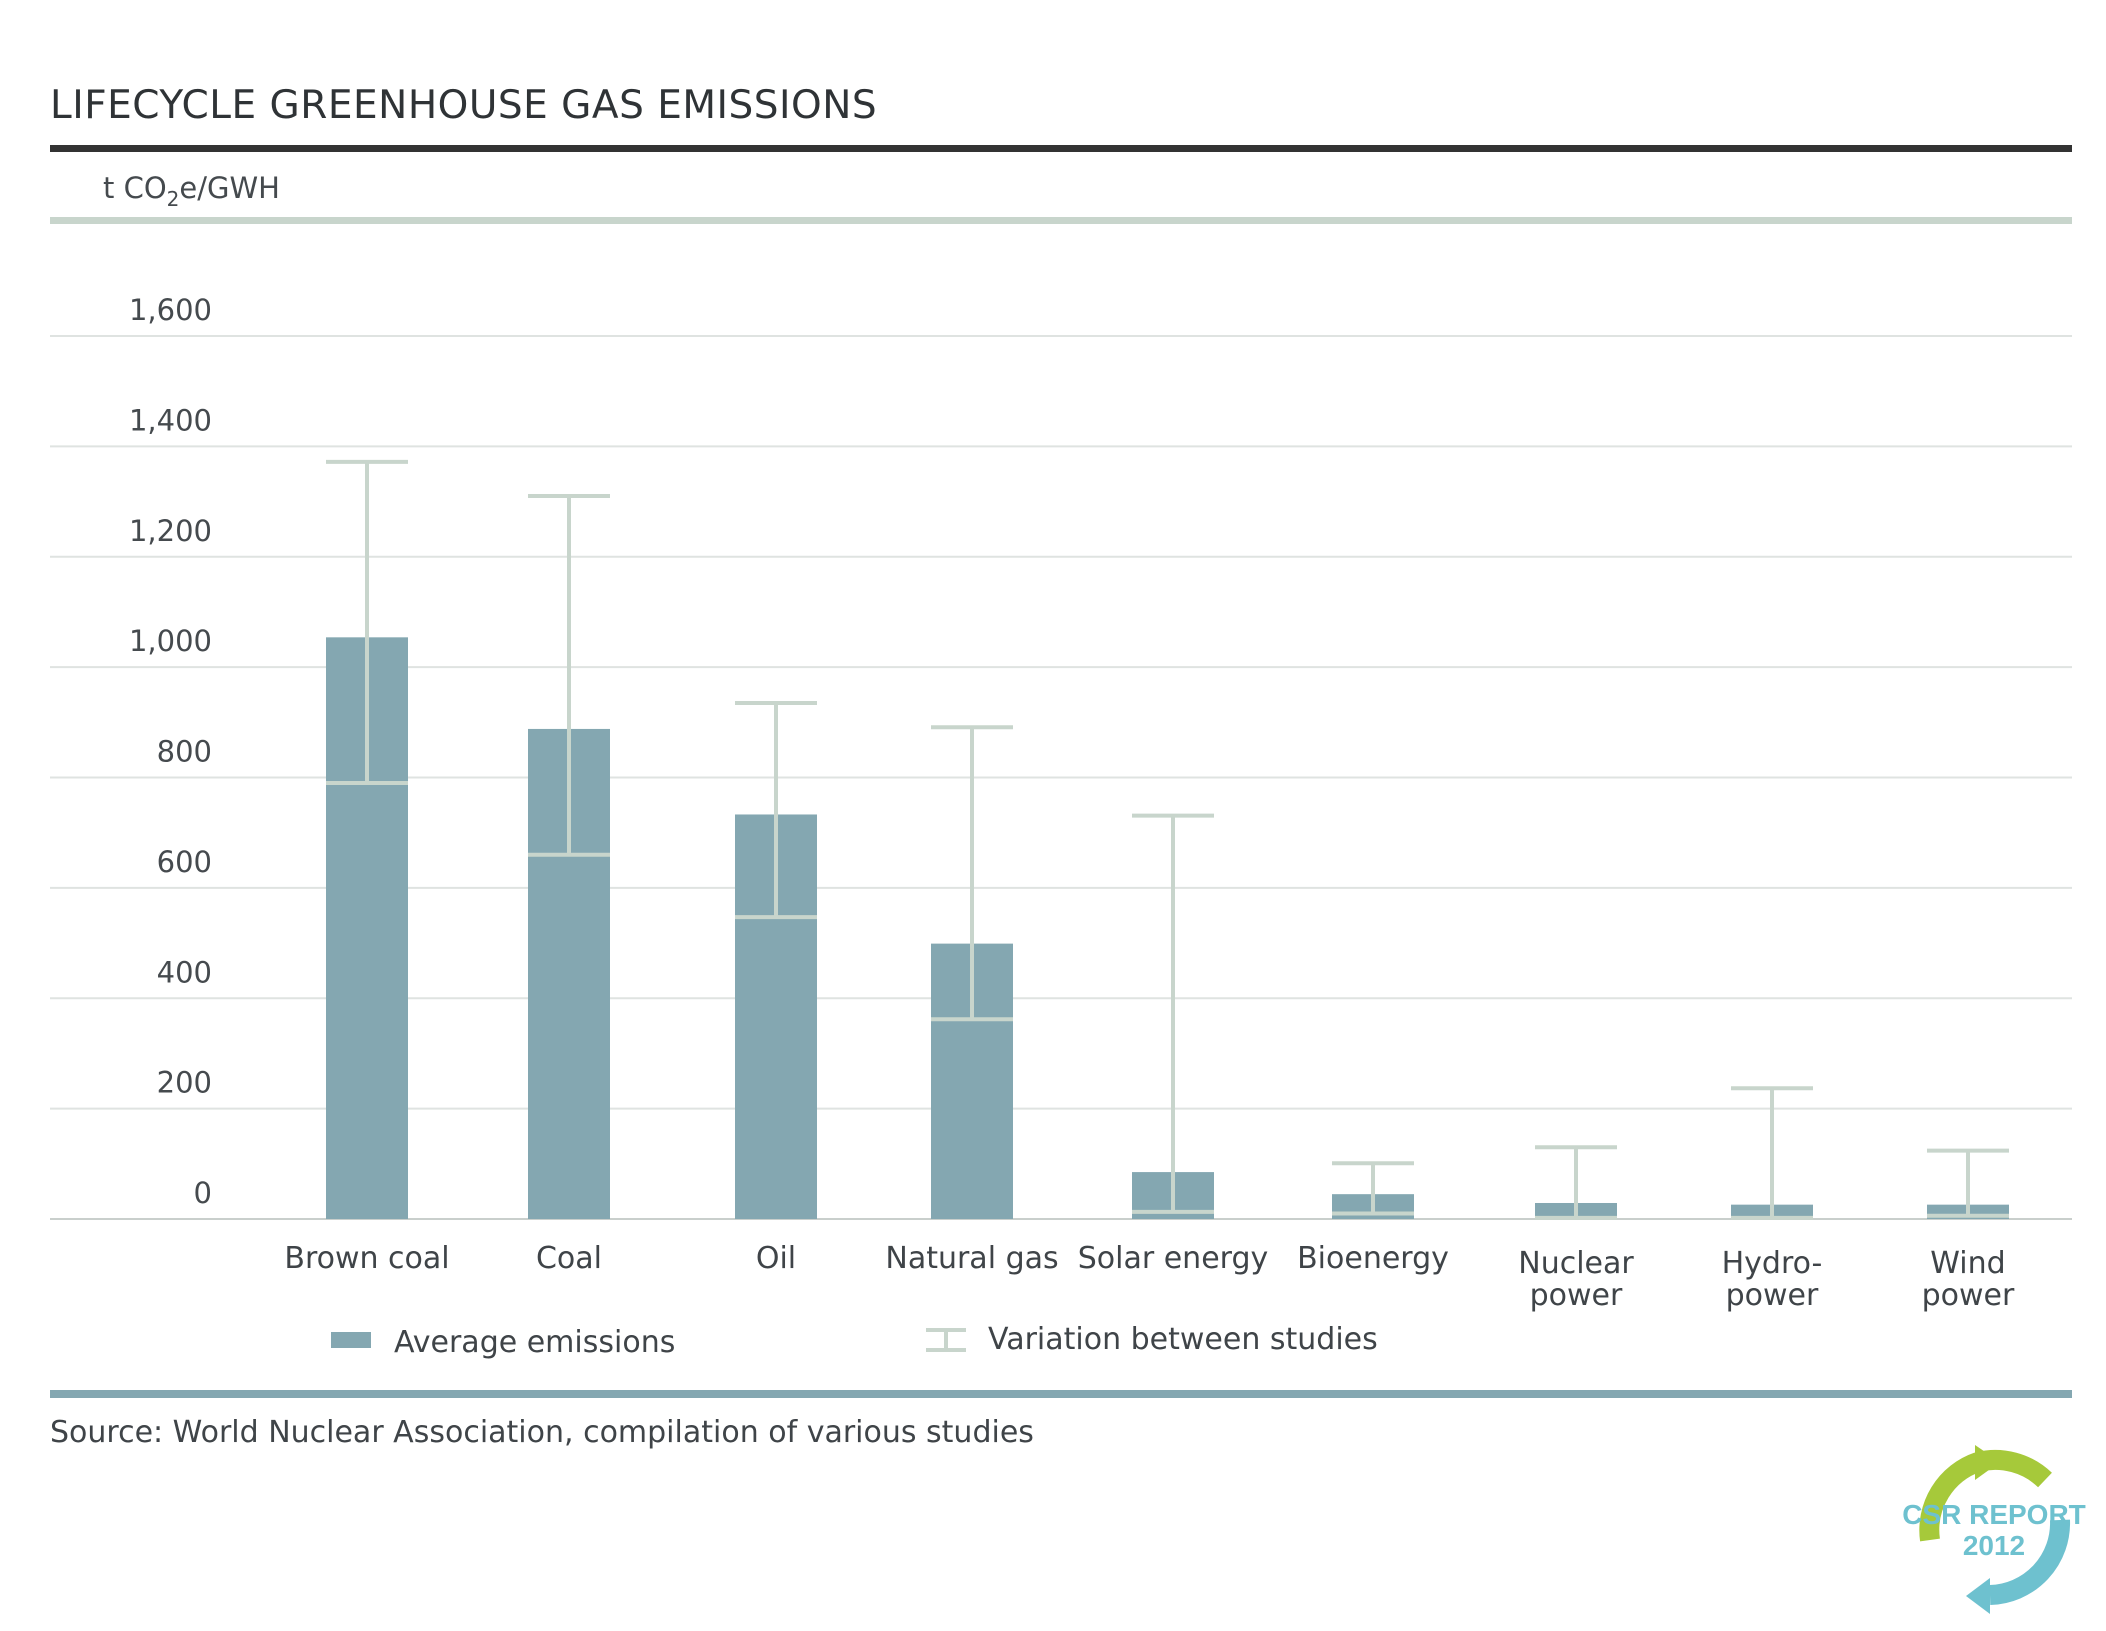  I want to click on y-tick-label: 0, so click(203, 1193).